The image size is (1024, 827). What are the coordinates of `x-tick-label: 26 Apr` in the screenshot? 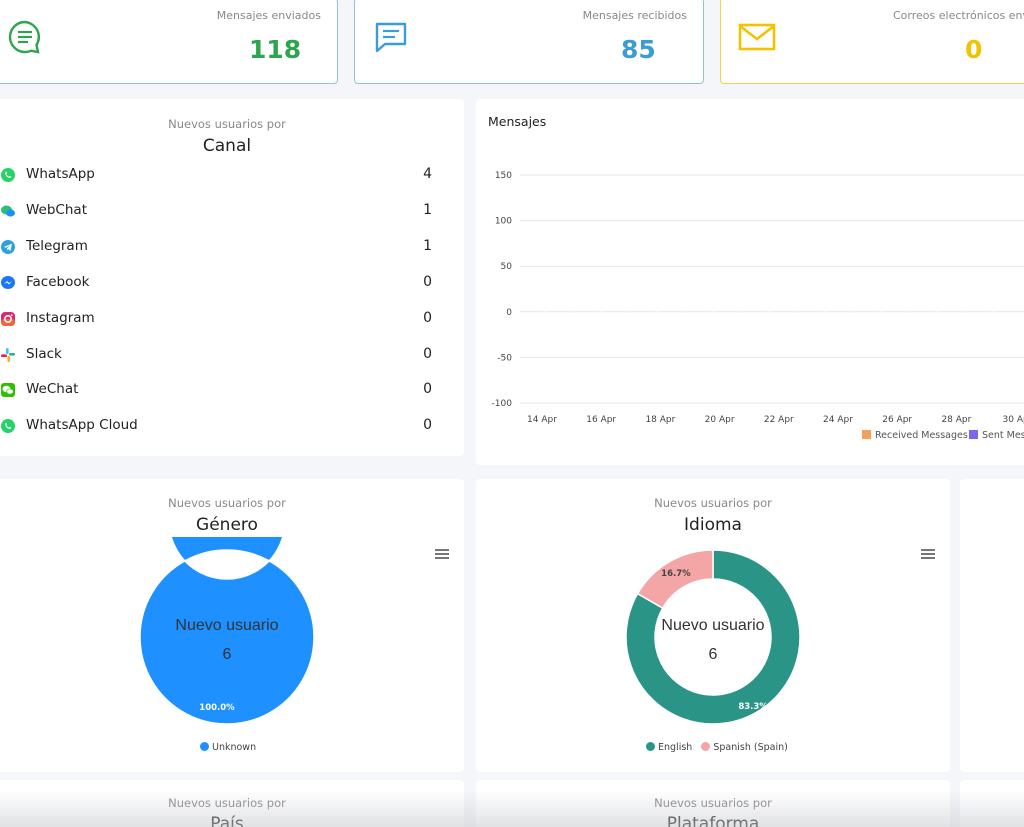 It's located at (897, 420).